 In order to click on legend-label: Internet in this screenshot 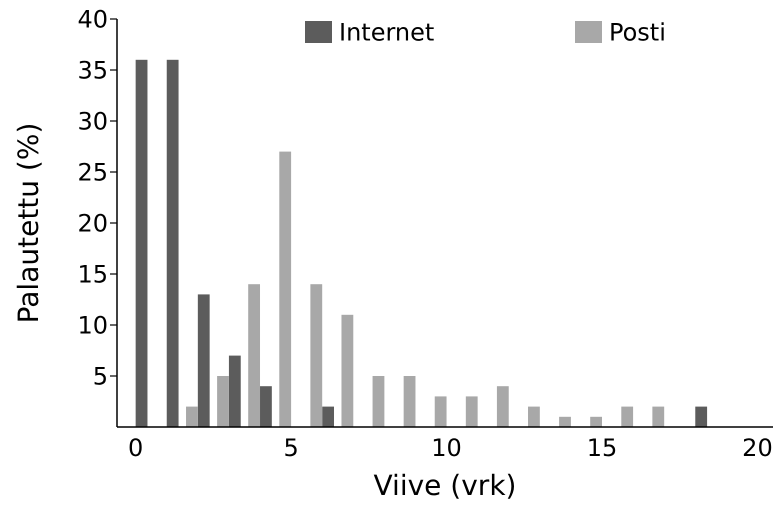, I will do `click(386, 32)`.